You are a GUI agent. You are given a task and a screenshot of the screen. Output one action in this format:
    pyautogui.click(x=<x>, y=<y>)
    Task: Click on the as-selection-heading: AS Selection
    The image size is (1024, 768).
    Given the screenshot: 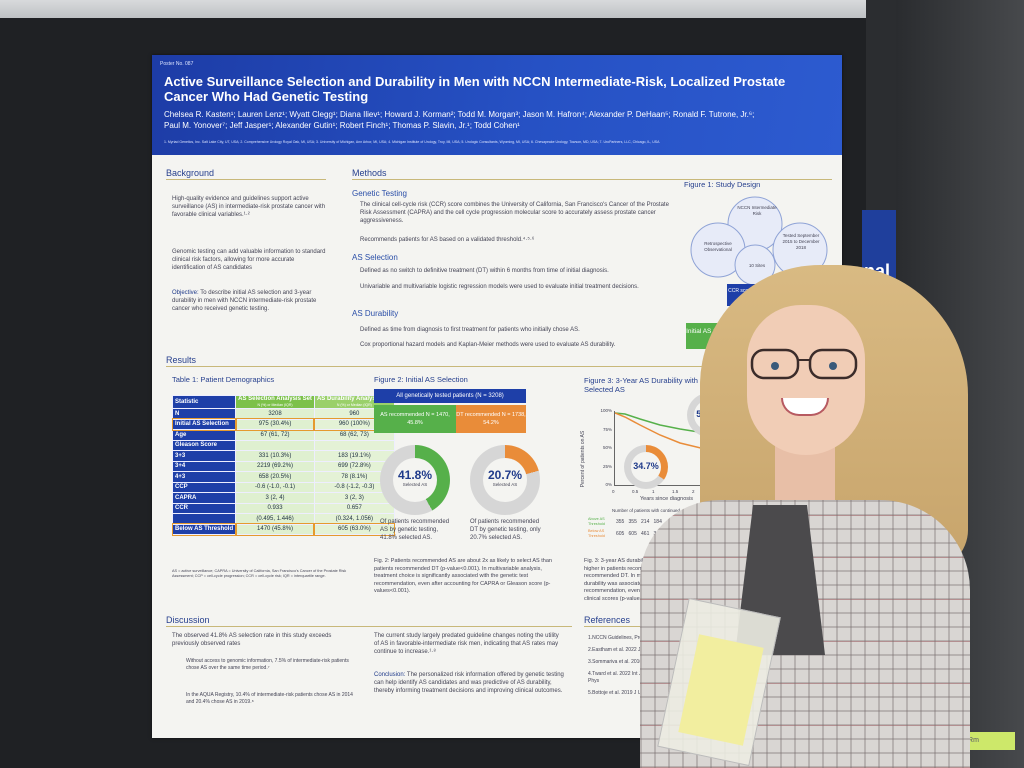 What is the action you would take?
    pyautogui.click(x=375, y=257)
    